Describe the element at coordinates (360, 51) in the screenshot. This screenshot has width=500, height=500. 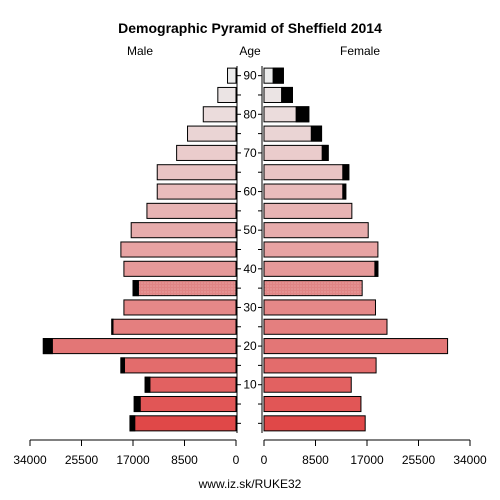
I see `female-label: Female` at that location.